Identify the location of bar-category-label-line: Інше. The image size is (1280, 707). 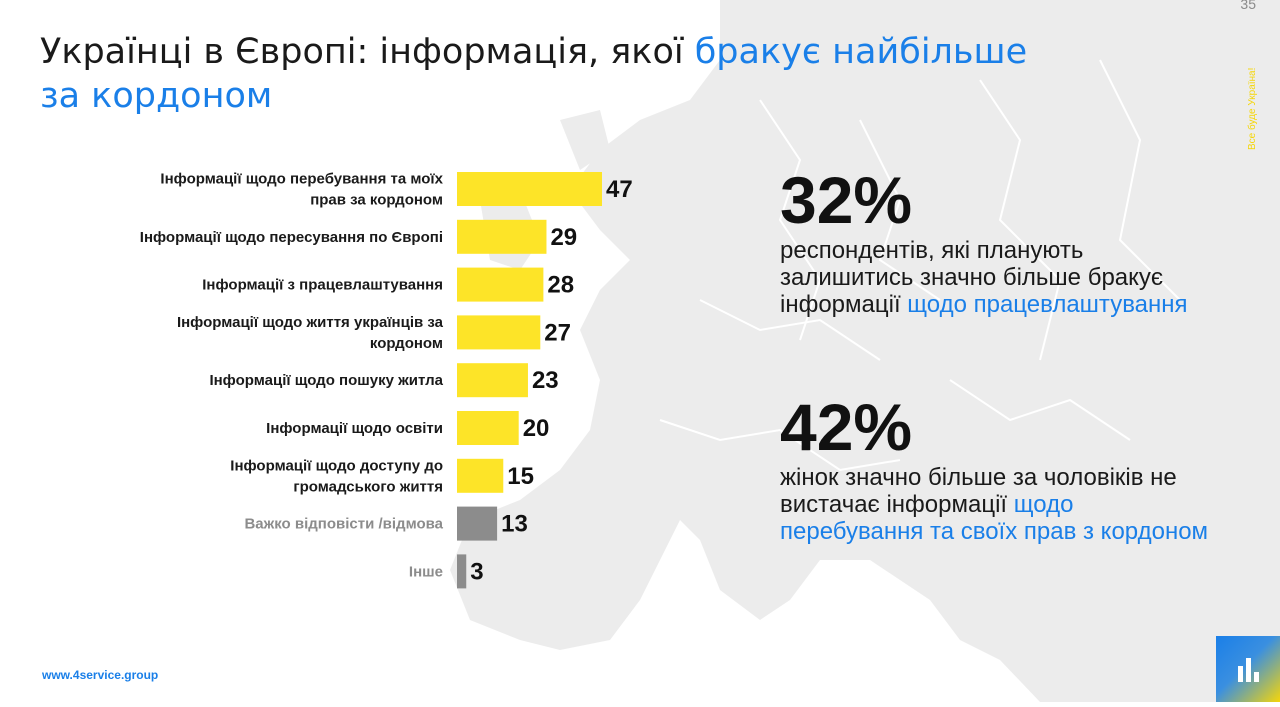
(426, 571).